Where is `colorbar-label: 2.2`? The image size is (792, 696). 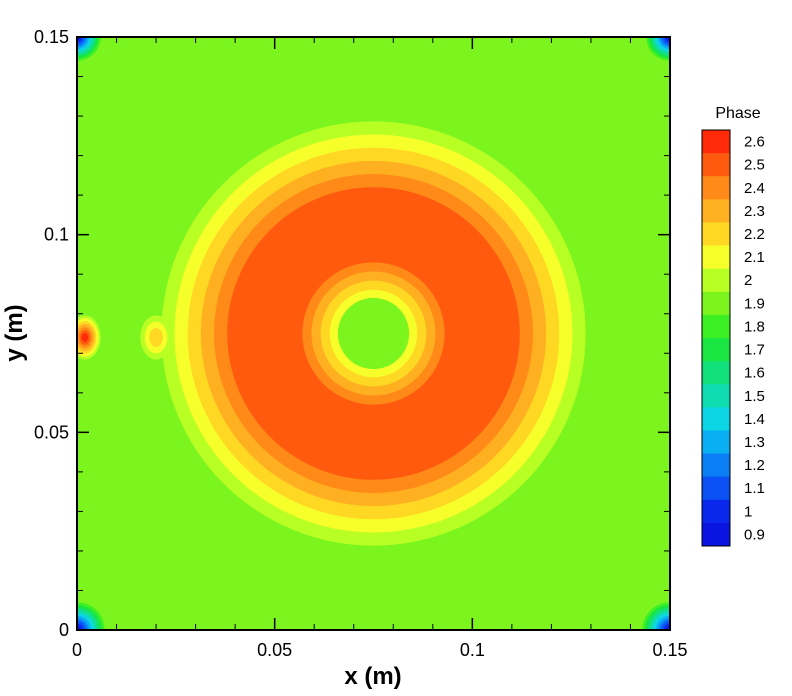 colorbar-label: 2.2 is located at coordinates (754, 234).